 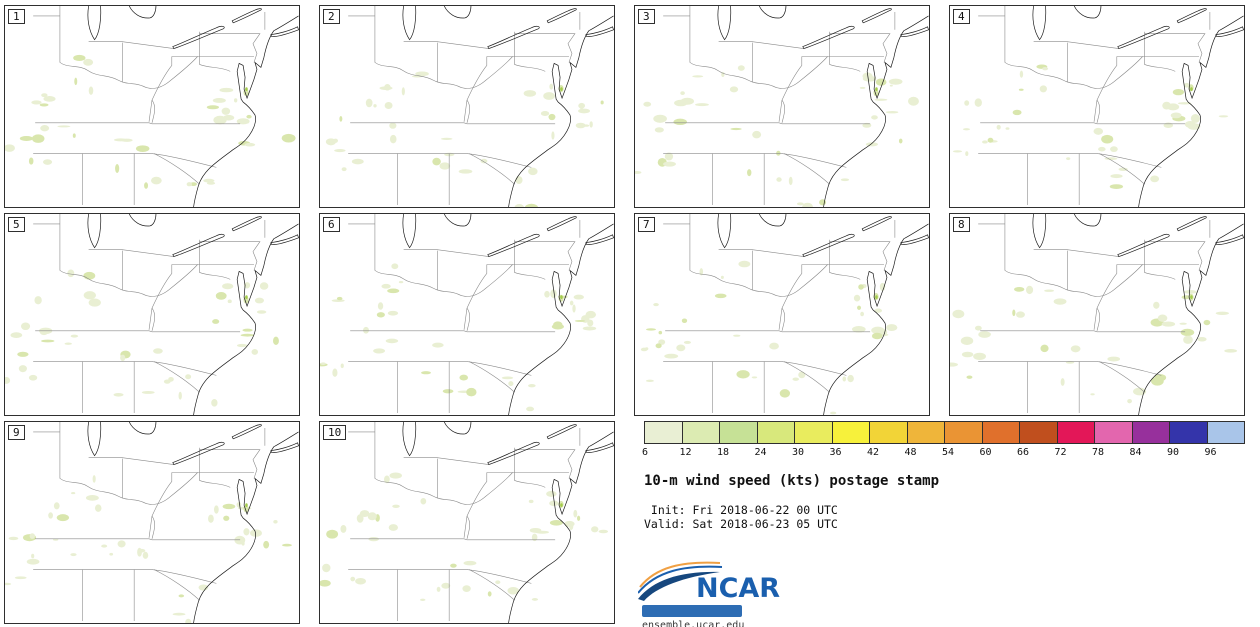 I want to click on ncar-logo: NCAR, so click(x=709, y=582).